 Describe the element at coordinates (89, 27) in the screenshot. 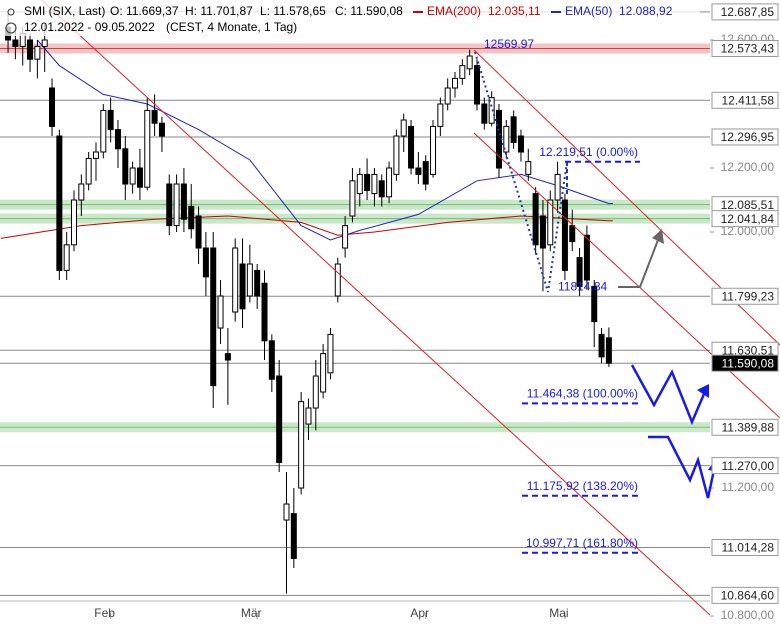

I see `date-range: 12.01.2022 - 09.05.2022` at that location.